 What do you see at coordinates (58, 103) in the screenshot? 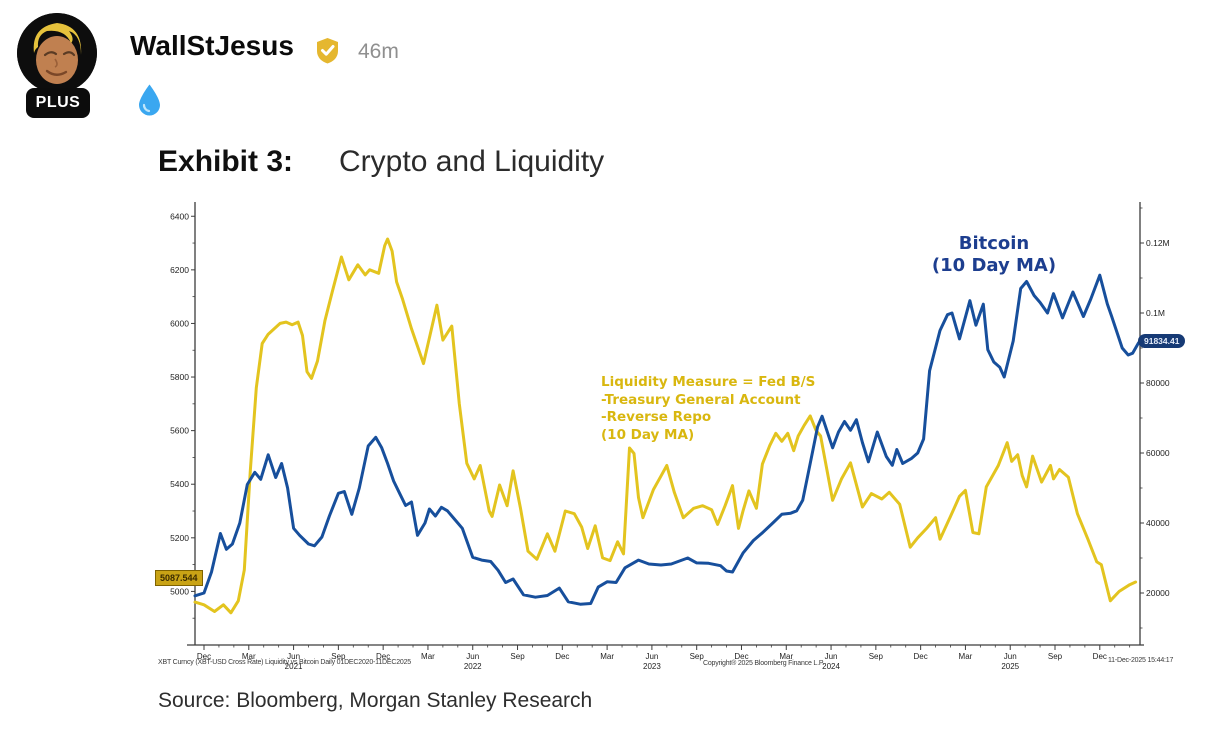
I see `avatar-plus-badge: PLUS` at bounding box center [58, 103].